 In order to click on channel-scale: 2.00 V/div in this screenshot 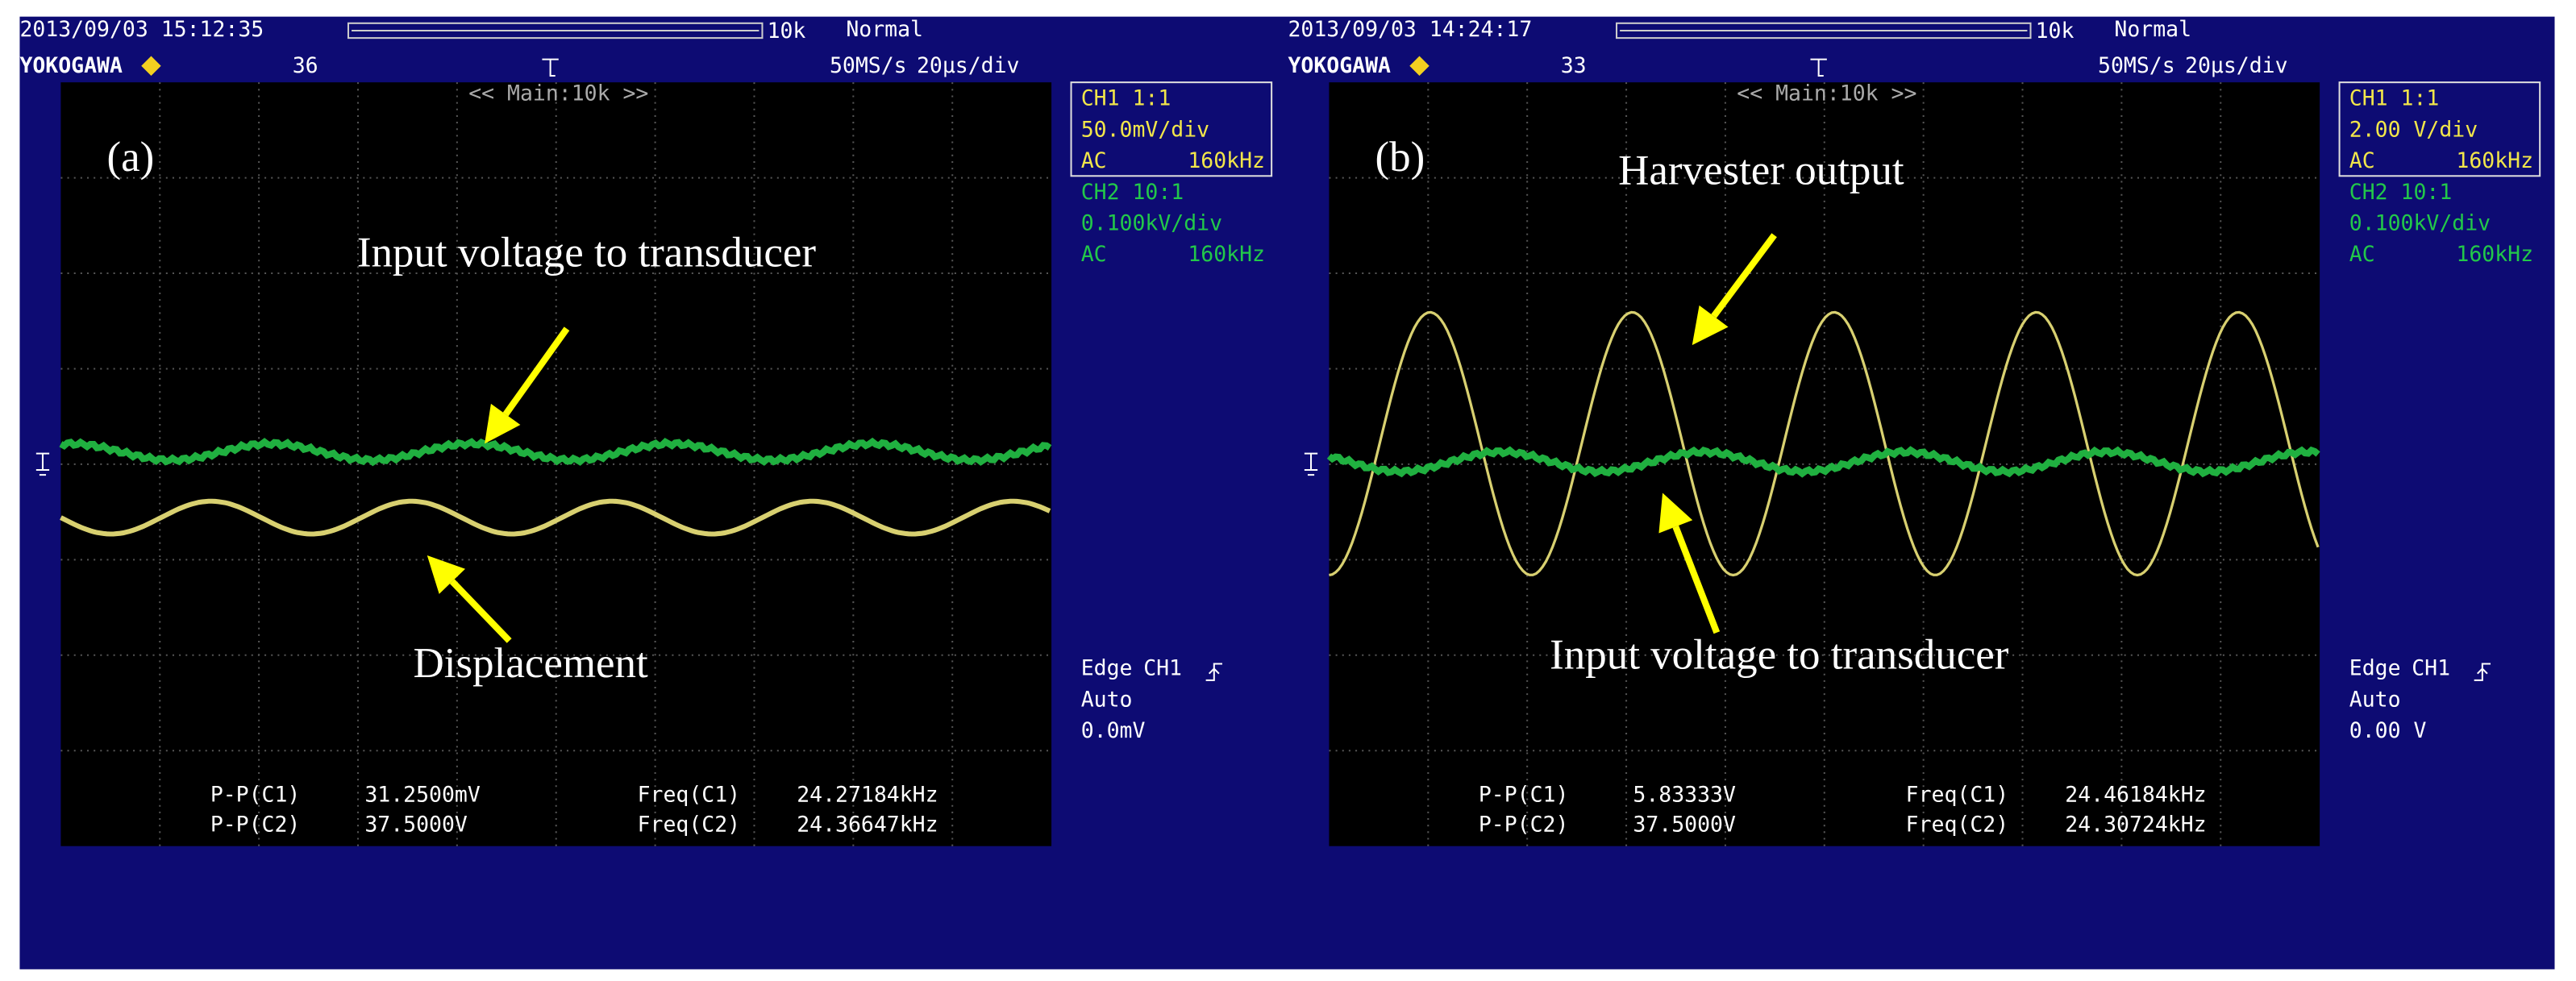, I will do `click(2413, 129)`.